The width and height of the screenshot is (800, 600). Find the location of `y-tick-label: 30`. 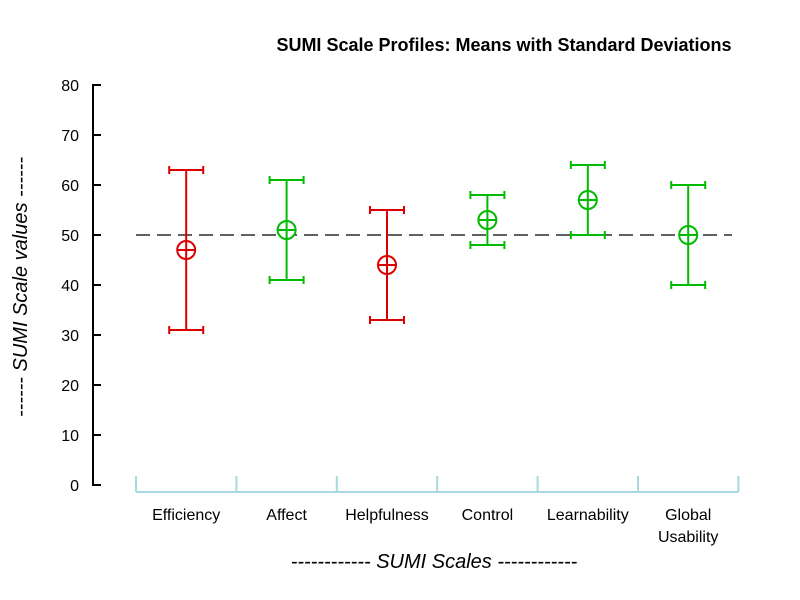

y-tick-label: 30 is located at coordinates (70, 336).